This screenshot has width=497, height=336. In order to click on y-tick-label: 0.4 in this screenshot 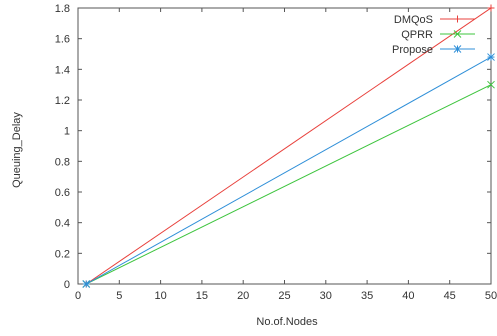, I will do `click(62, 224)`.